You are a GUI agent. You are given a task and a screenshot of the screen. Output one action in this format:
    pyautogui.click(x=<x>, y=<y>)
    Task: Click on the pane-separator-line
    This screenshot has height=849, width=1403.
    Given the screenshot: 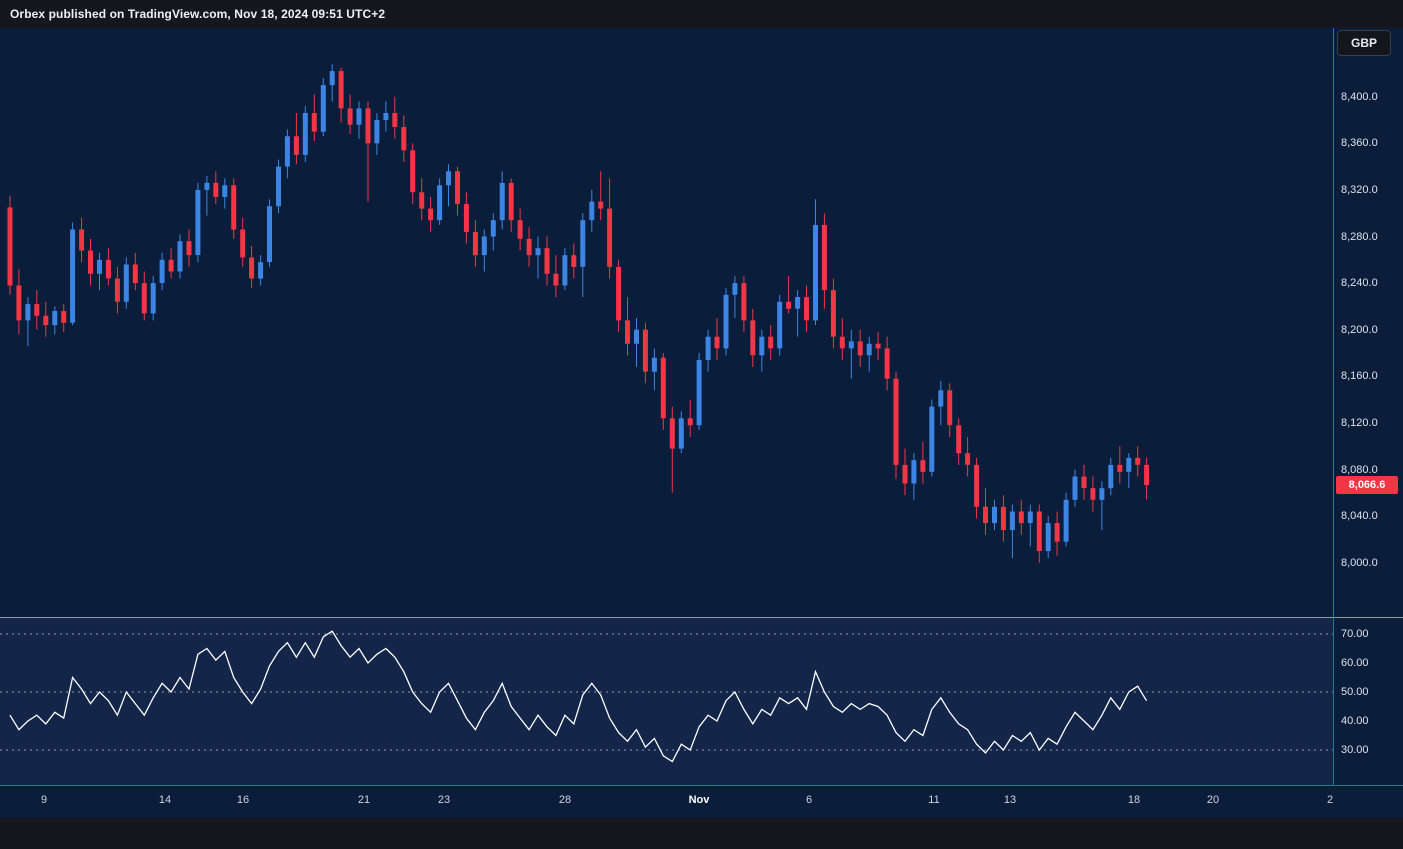 What is the action you would take?
    pyautogui.click(x=701, y=617)
    